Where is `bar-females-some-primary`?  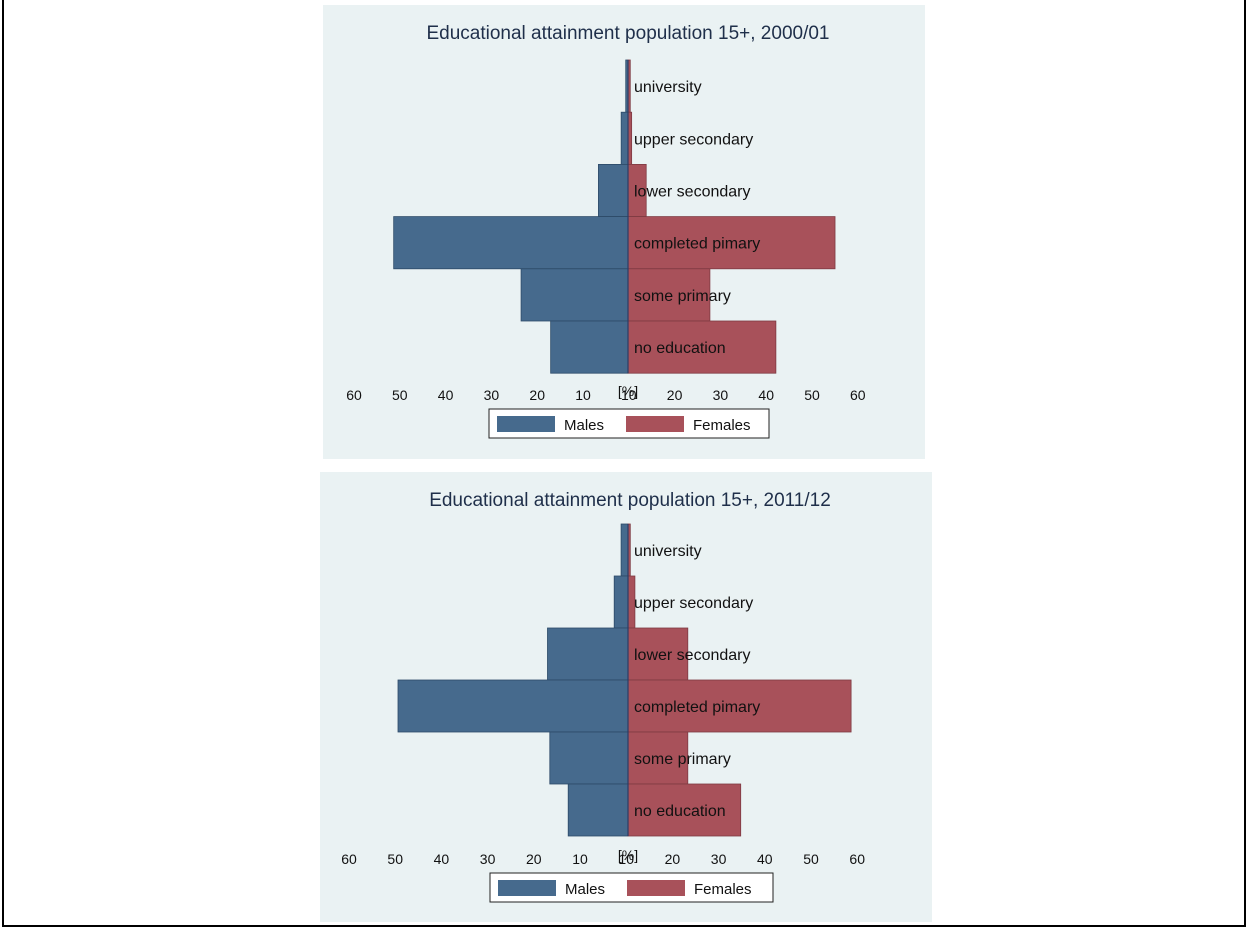 bar-females-some-primary is located at coordinates (658, 758).